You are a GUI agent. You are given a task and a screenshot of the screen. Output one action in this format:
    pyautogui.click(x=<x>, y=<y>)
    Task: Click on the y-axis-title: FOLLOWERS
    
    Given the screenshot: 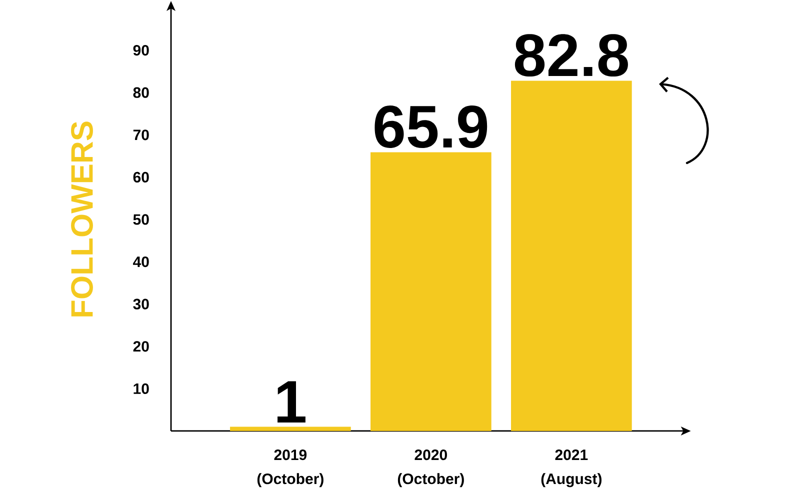 What is the action you would take?
    pyautogui.click(x=82, y=219)
    